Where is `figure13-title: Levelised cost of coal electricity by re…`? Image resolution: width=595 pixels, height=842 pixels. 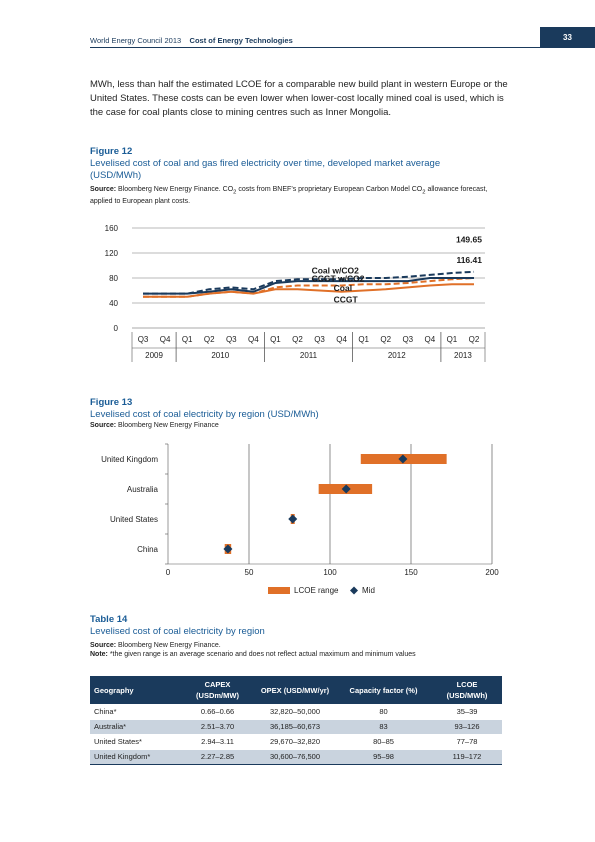
figure13-title: Levelised cost of coal electricity by re… is located at coordinates (204, 414).